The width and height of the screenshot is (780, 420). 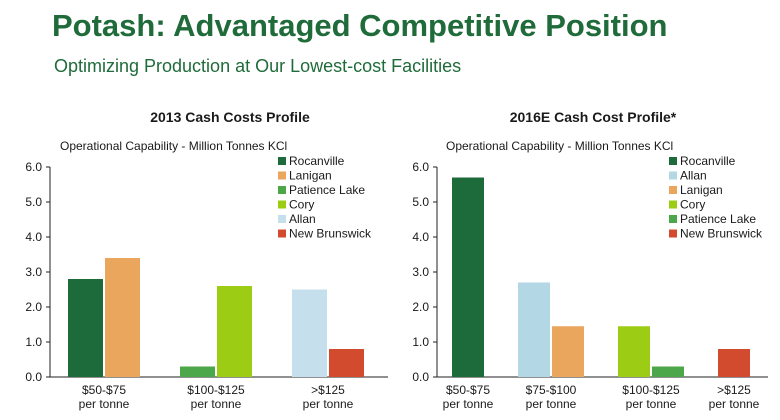 What do you see at coordinates (734, 390) in the screenshot?
I see `chart2-x-tick-label: >$125` at bounding box center [734, 390].